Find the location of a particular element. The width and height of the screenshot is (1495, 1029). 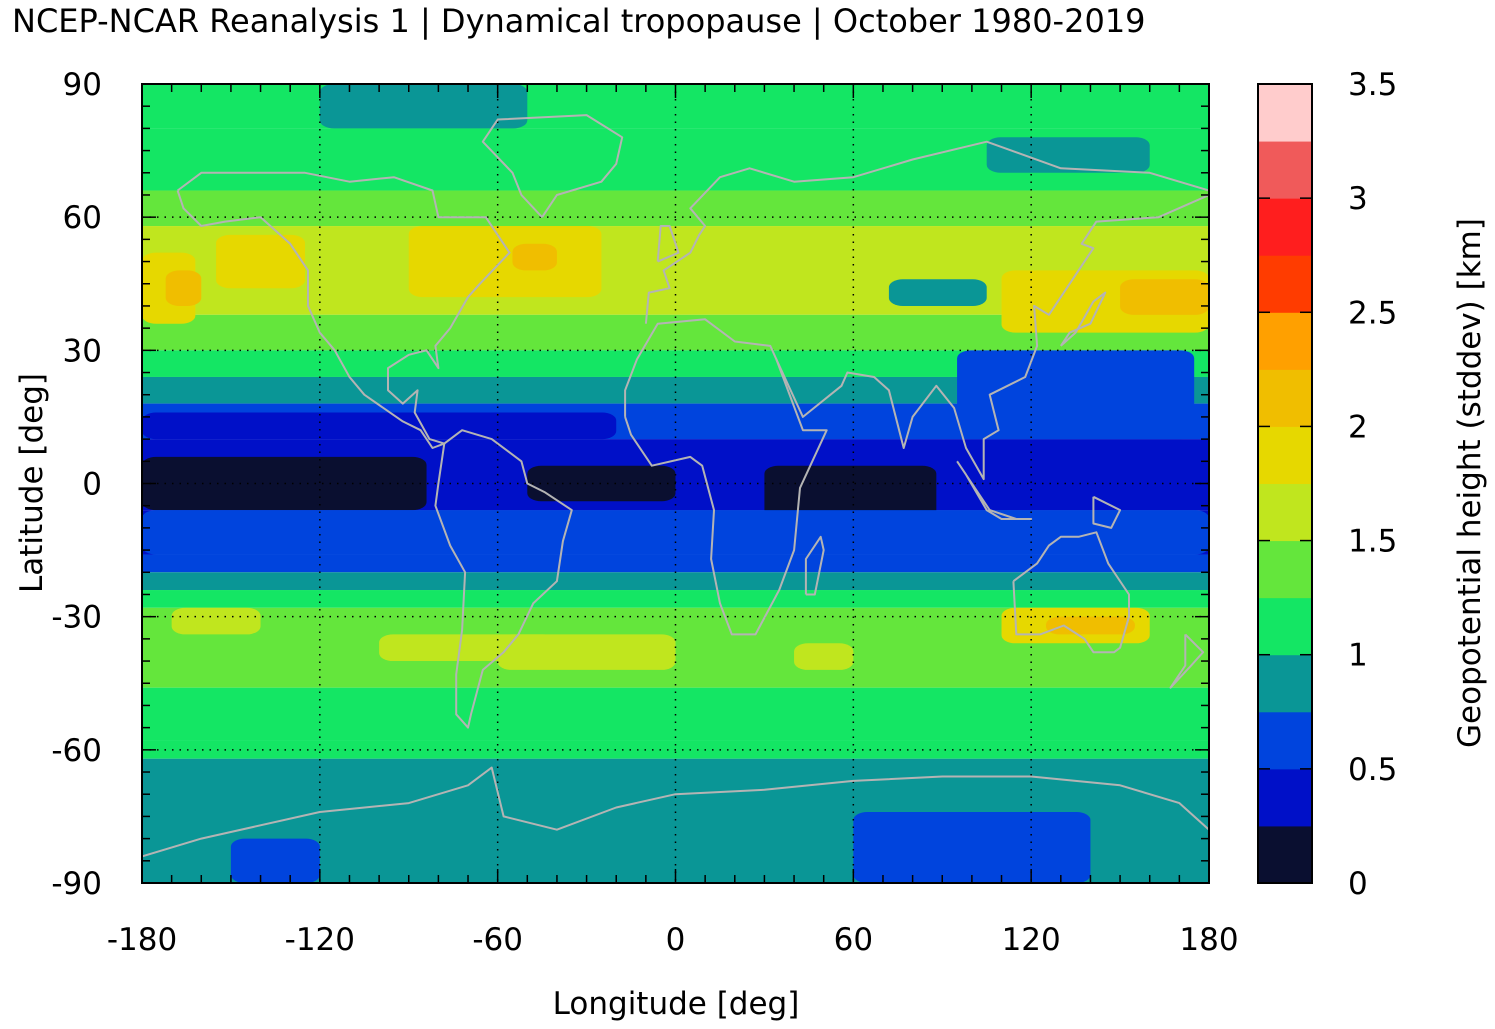

y-tick-label: 30 is located at coordinates (82, 351).